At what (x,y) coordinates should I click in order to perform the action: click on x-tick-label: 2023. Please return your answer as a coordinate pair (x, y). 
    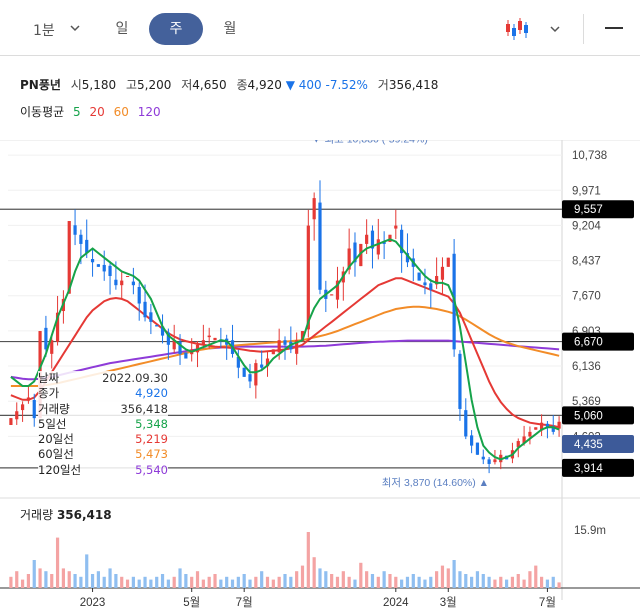
    Looking at the image, I should click on (93, 603).